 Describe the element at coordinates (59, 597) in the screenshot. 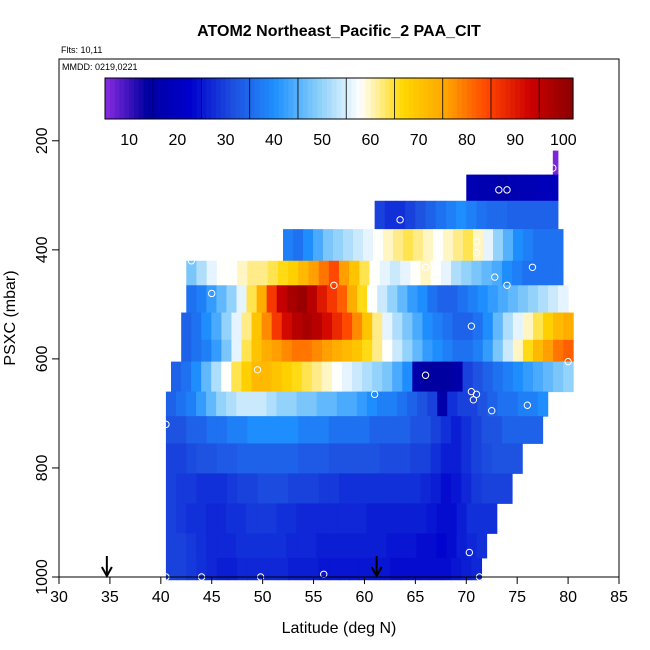

I see `x-tick-label: 30` at that location.